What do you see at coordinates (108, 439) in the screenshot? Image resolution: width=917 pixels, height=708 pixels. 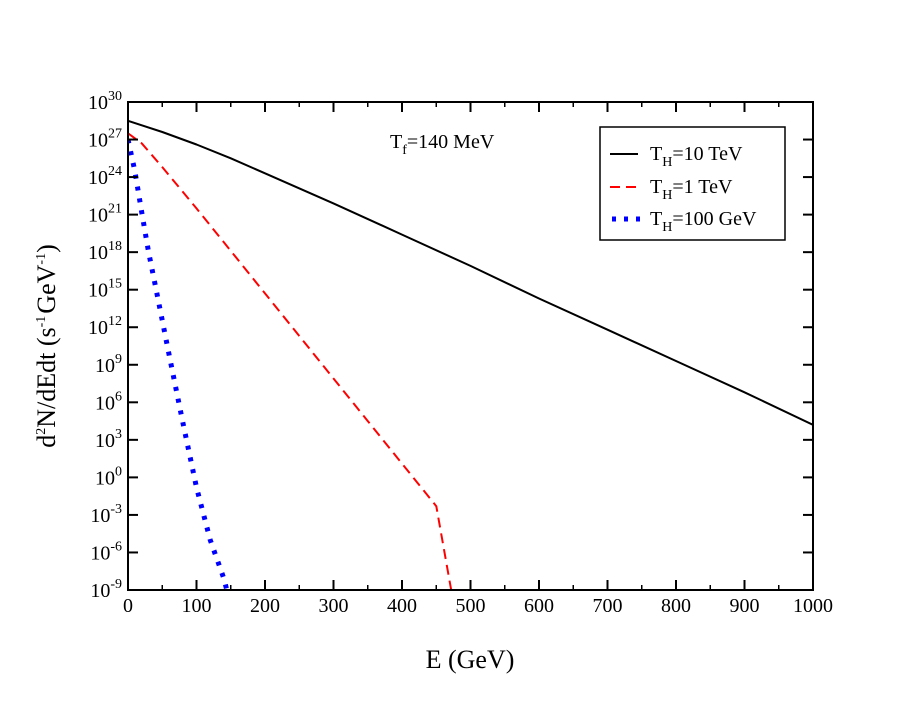 I see `y-tick-label: 10³` at bounding box center [108, 439].